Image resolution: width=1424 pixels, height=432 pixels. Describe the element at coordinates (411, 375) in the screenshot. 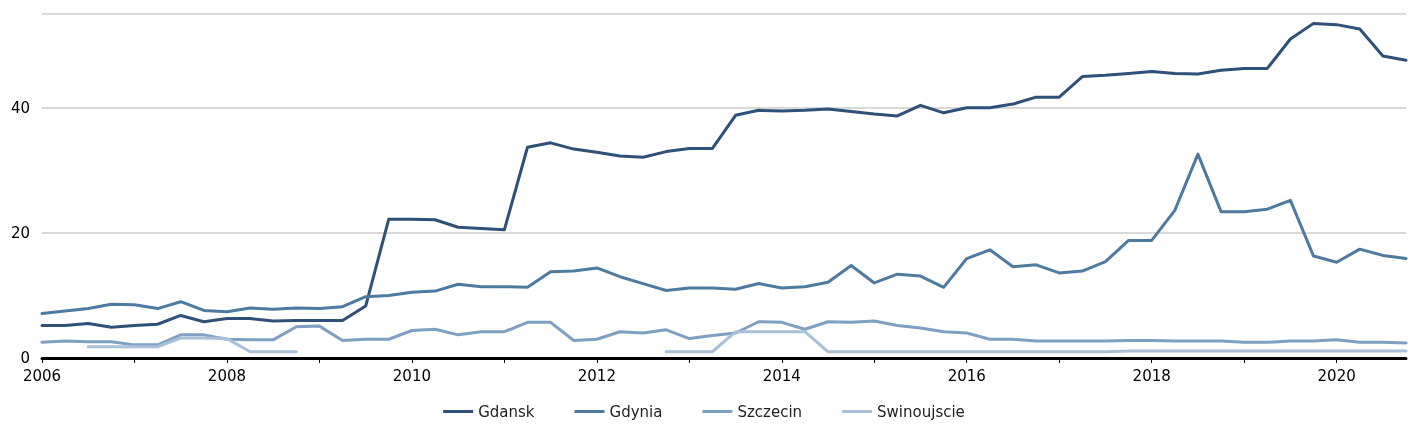

I see `x-tick-label: 2010` at that location.